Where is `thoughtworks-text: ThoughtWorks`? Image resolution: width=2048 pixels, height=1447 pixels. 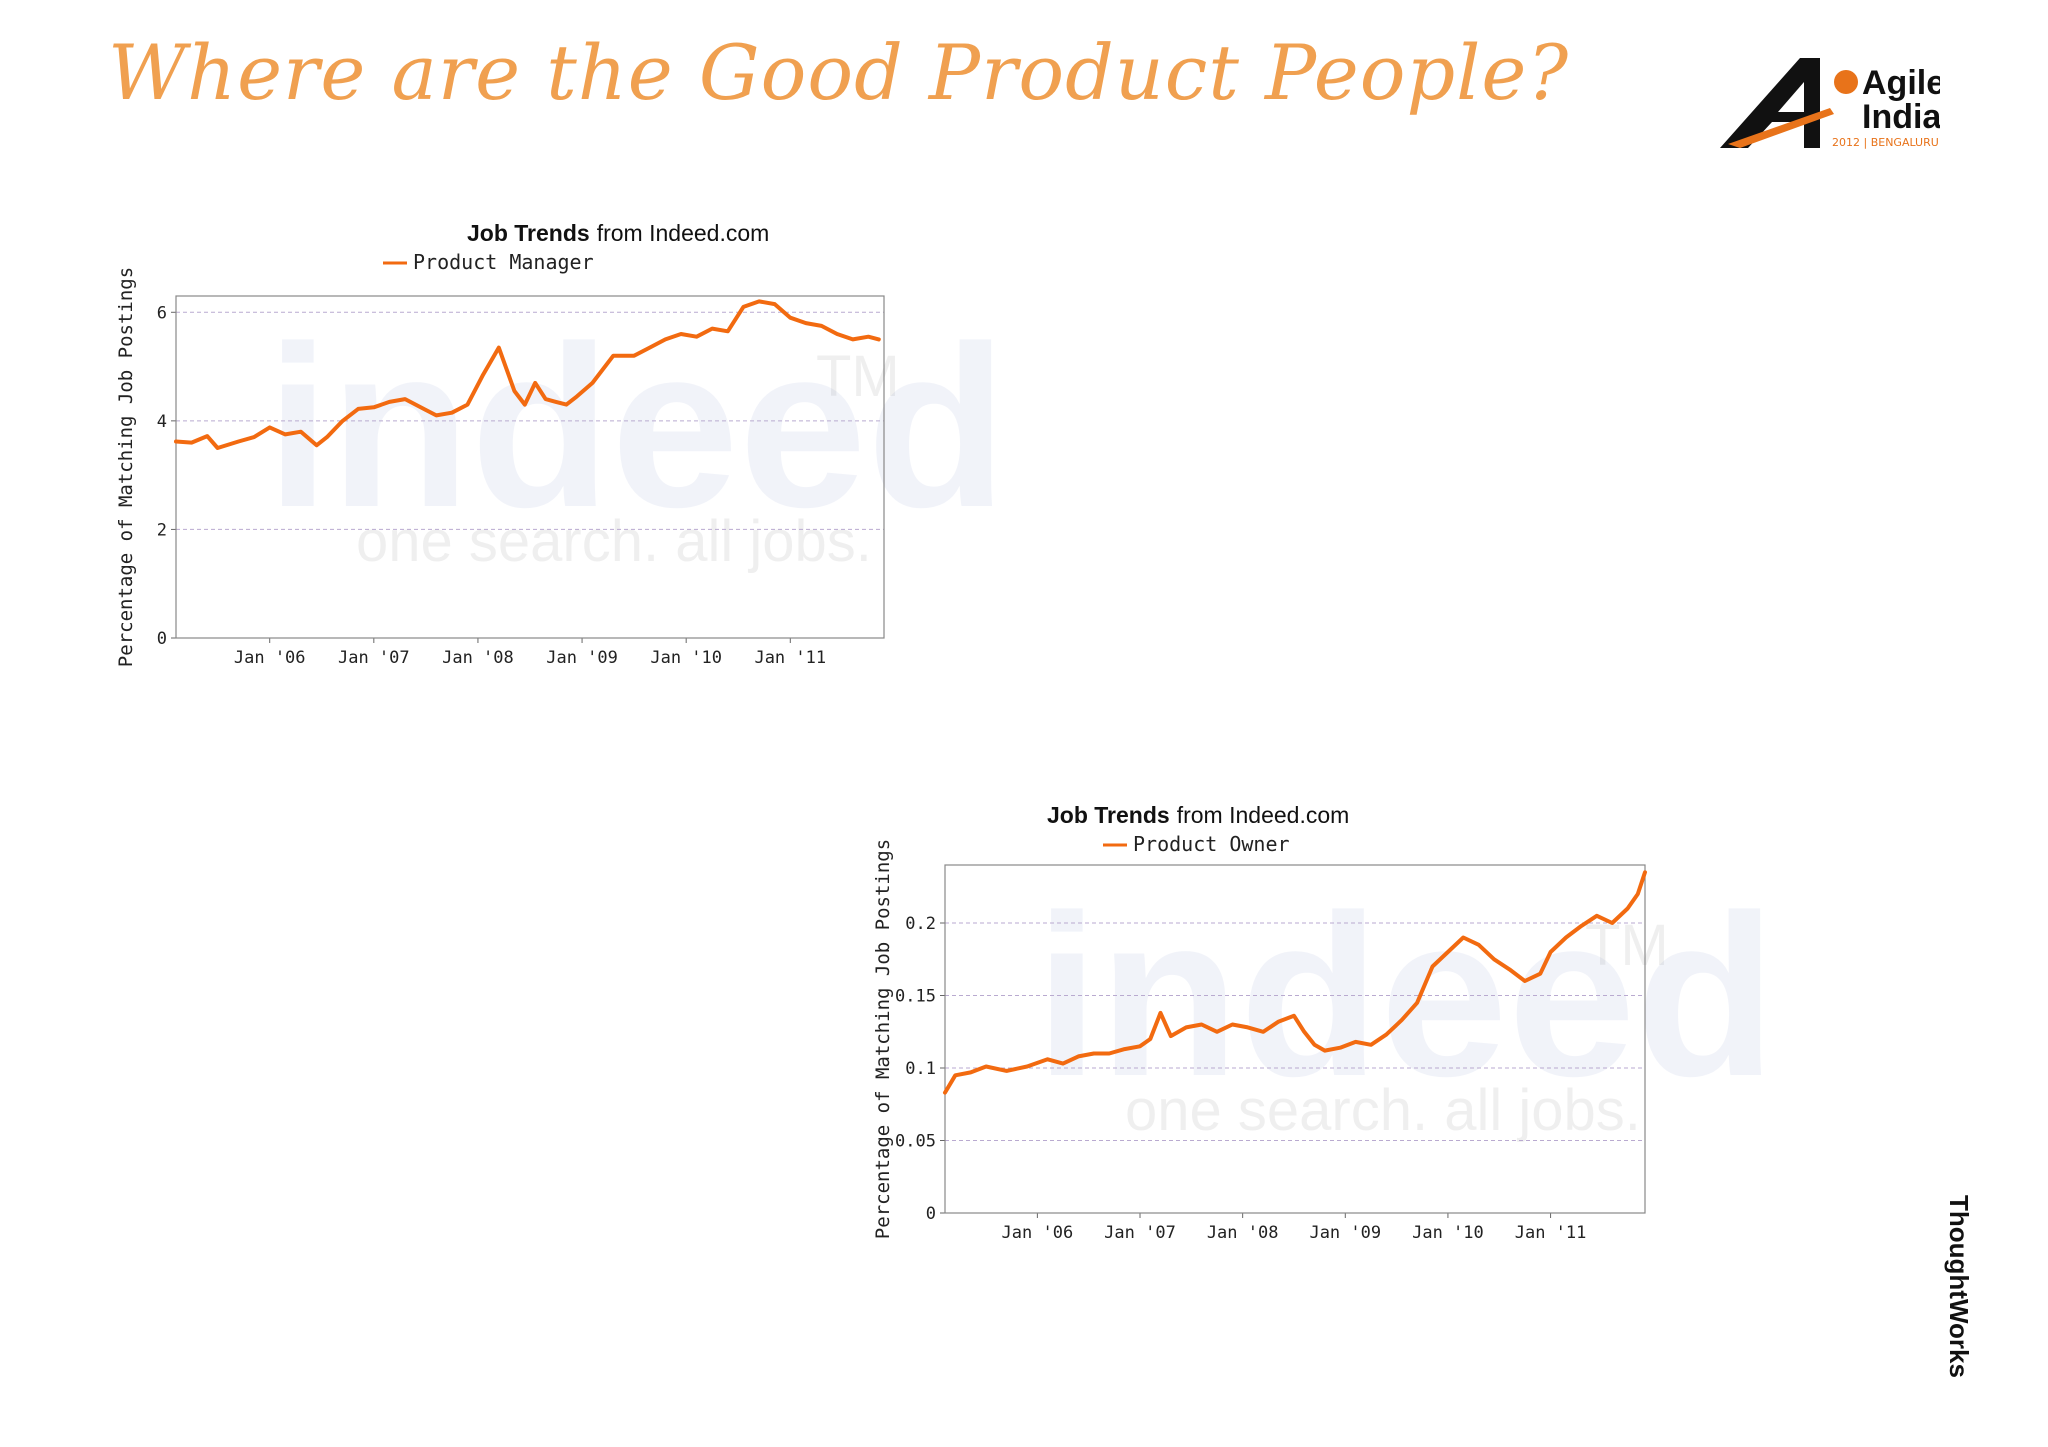
thoughtworks-text: ThoughtWorks is located at coordinates (1959, 1286).